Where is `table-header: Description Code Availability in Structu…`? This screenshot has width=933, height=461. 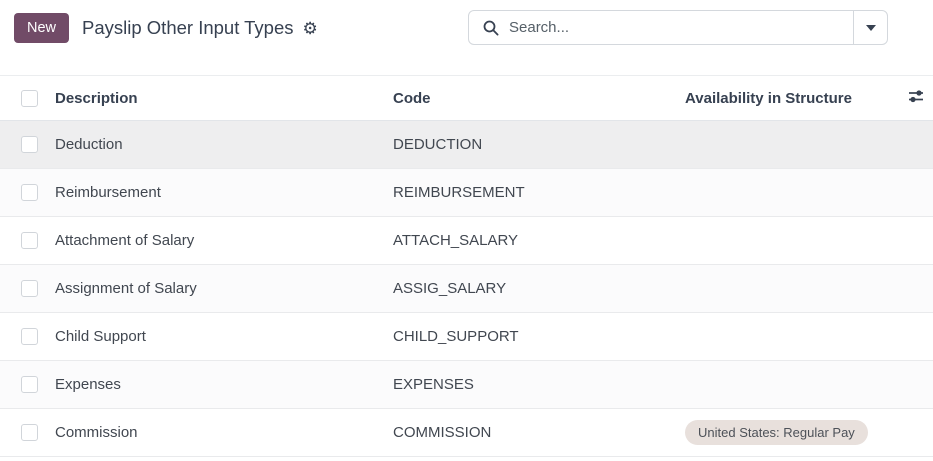
table-header: Description Code Availability in Structu… is located at coordinates (466, 98).